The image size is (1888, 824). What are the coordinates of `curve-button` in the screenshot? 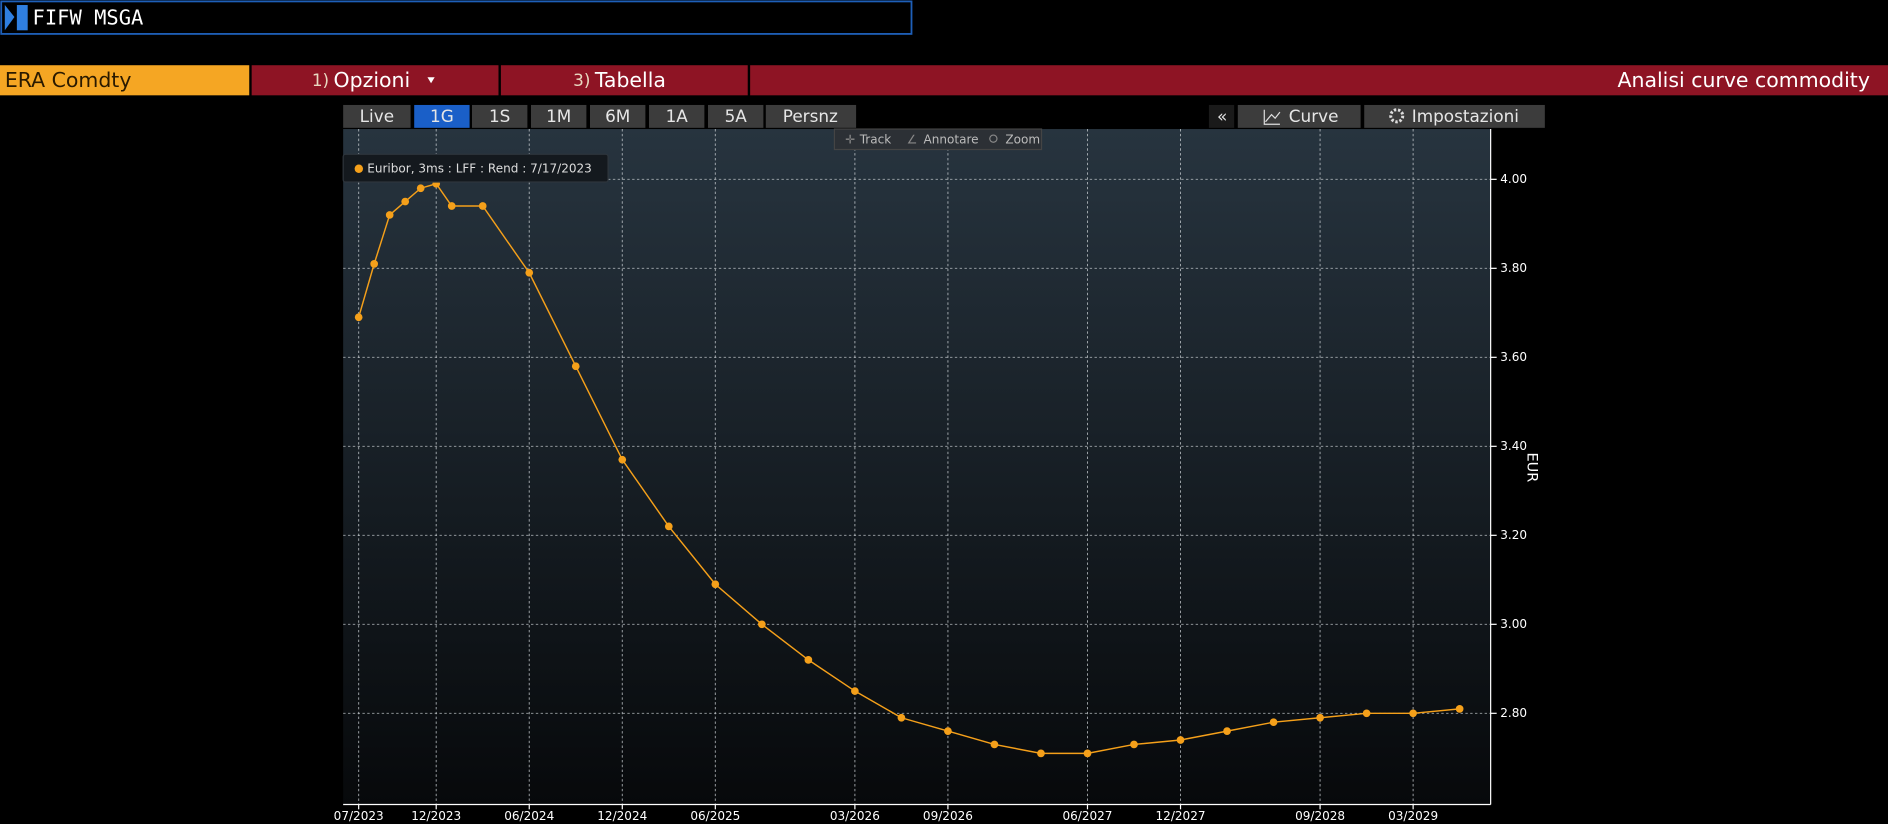 It's located at (1299, 116).